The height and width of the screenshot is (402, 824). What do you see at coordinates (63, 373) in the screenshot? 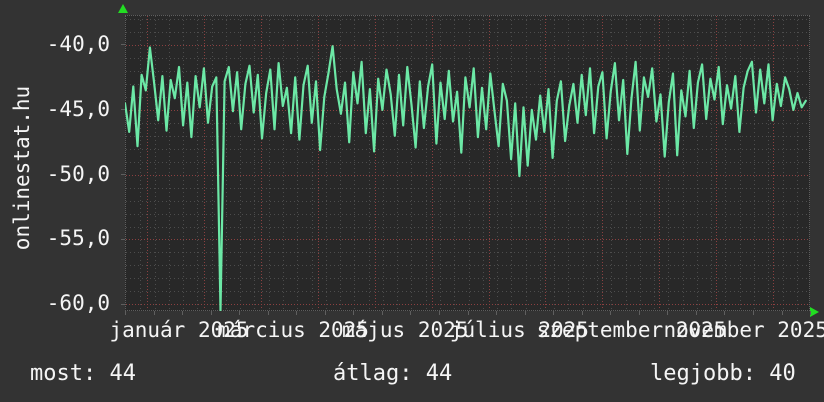
I see `stat-most-label: most:` at bounding box center [63, 373].